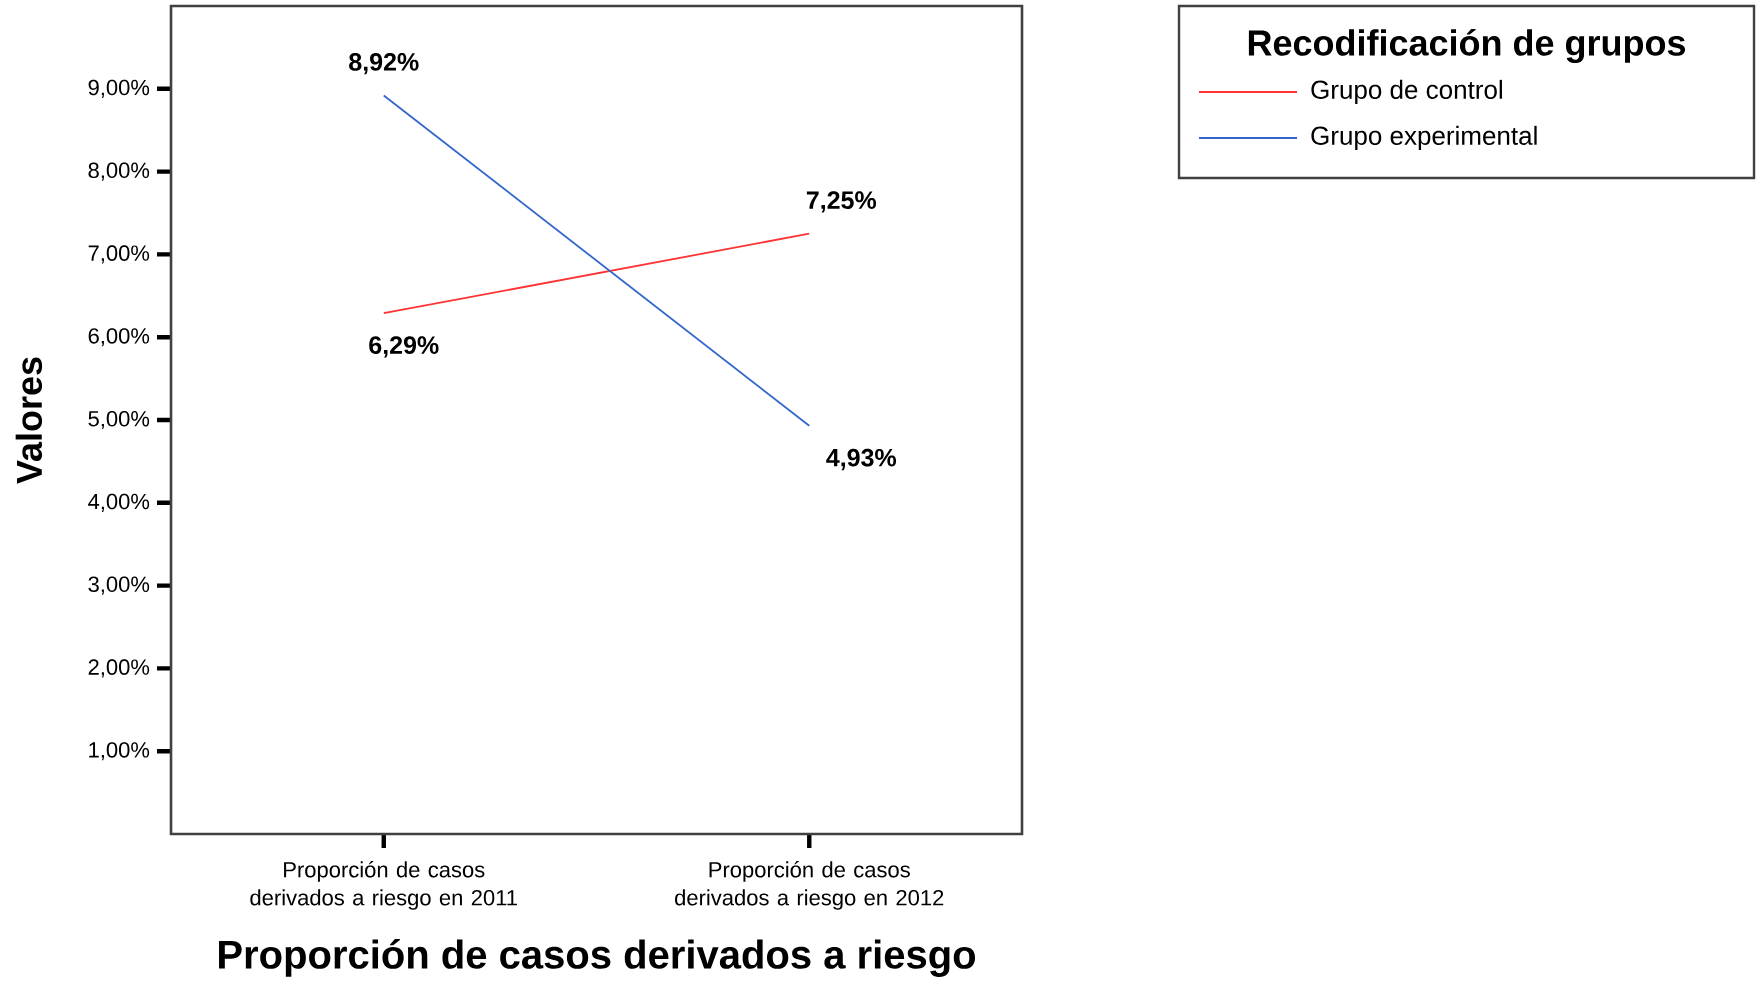 This screenshot has width=1761, height=984. What do you see at coordinates (861, 460) in the screenshot?
I see `data-label: 4,93%` at bounding box center [861, 460].